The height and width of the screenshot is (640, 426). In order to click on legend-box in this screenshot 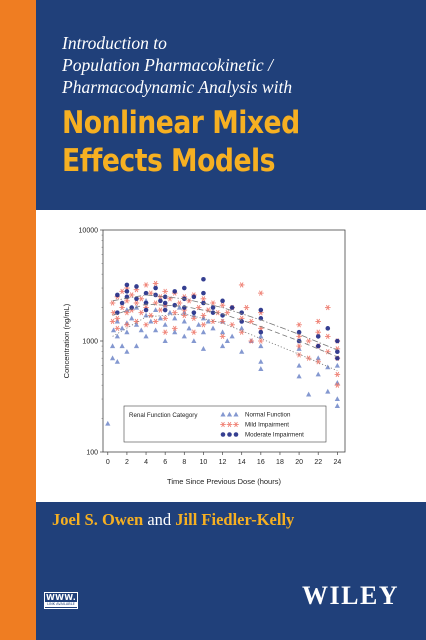, I will do `click(225, 424)`.